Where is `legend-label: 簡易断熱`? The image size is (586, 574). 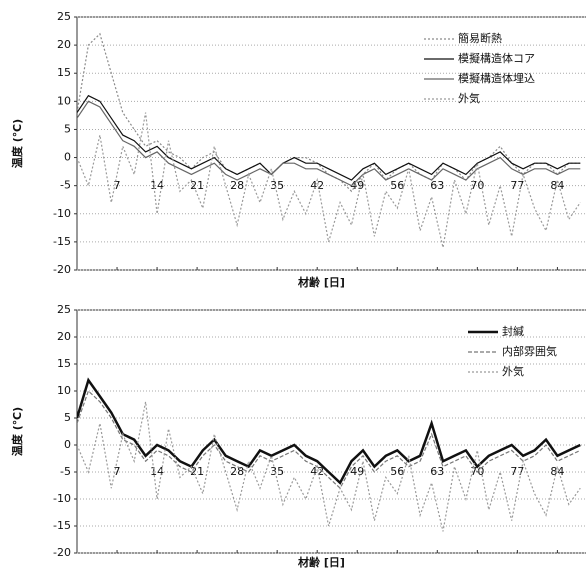
legend-label: 簡易断熱 is located at coordinates (480, 38).